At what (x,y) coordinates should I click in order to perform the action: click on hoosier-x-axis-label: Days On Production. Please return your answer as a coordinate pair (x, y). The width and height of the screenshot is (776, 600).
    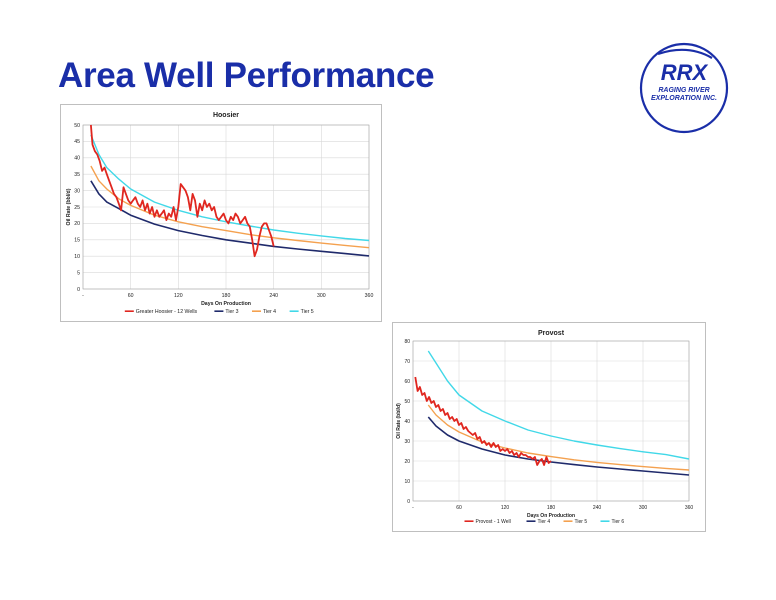
    Looking at the image, I should click on (226, 304).